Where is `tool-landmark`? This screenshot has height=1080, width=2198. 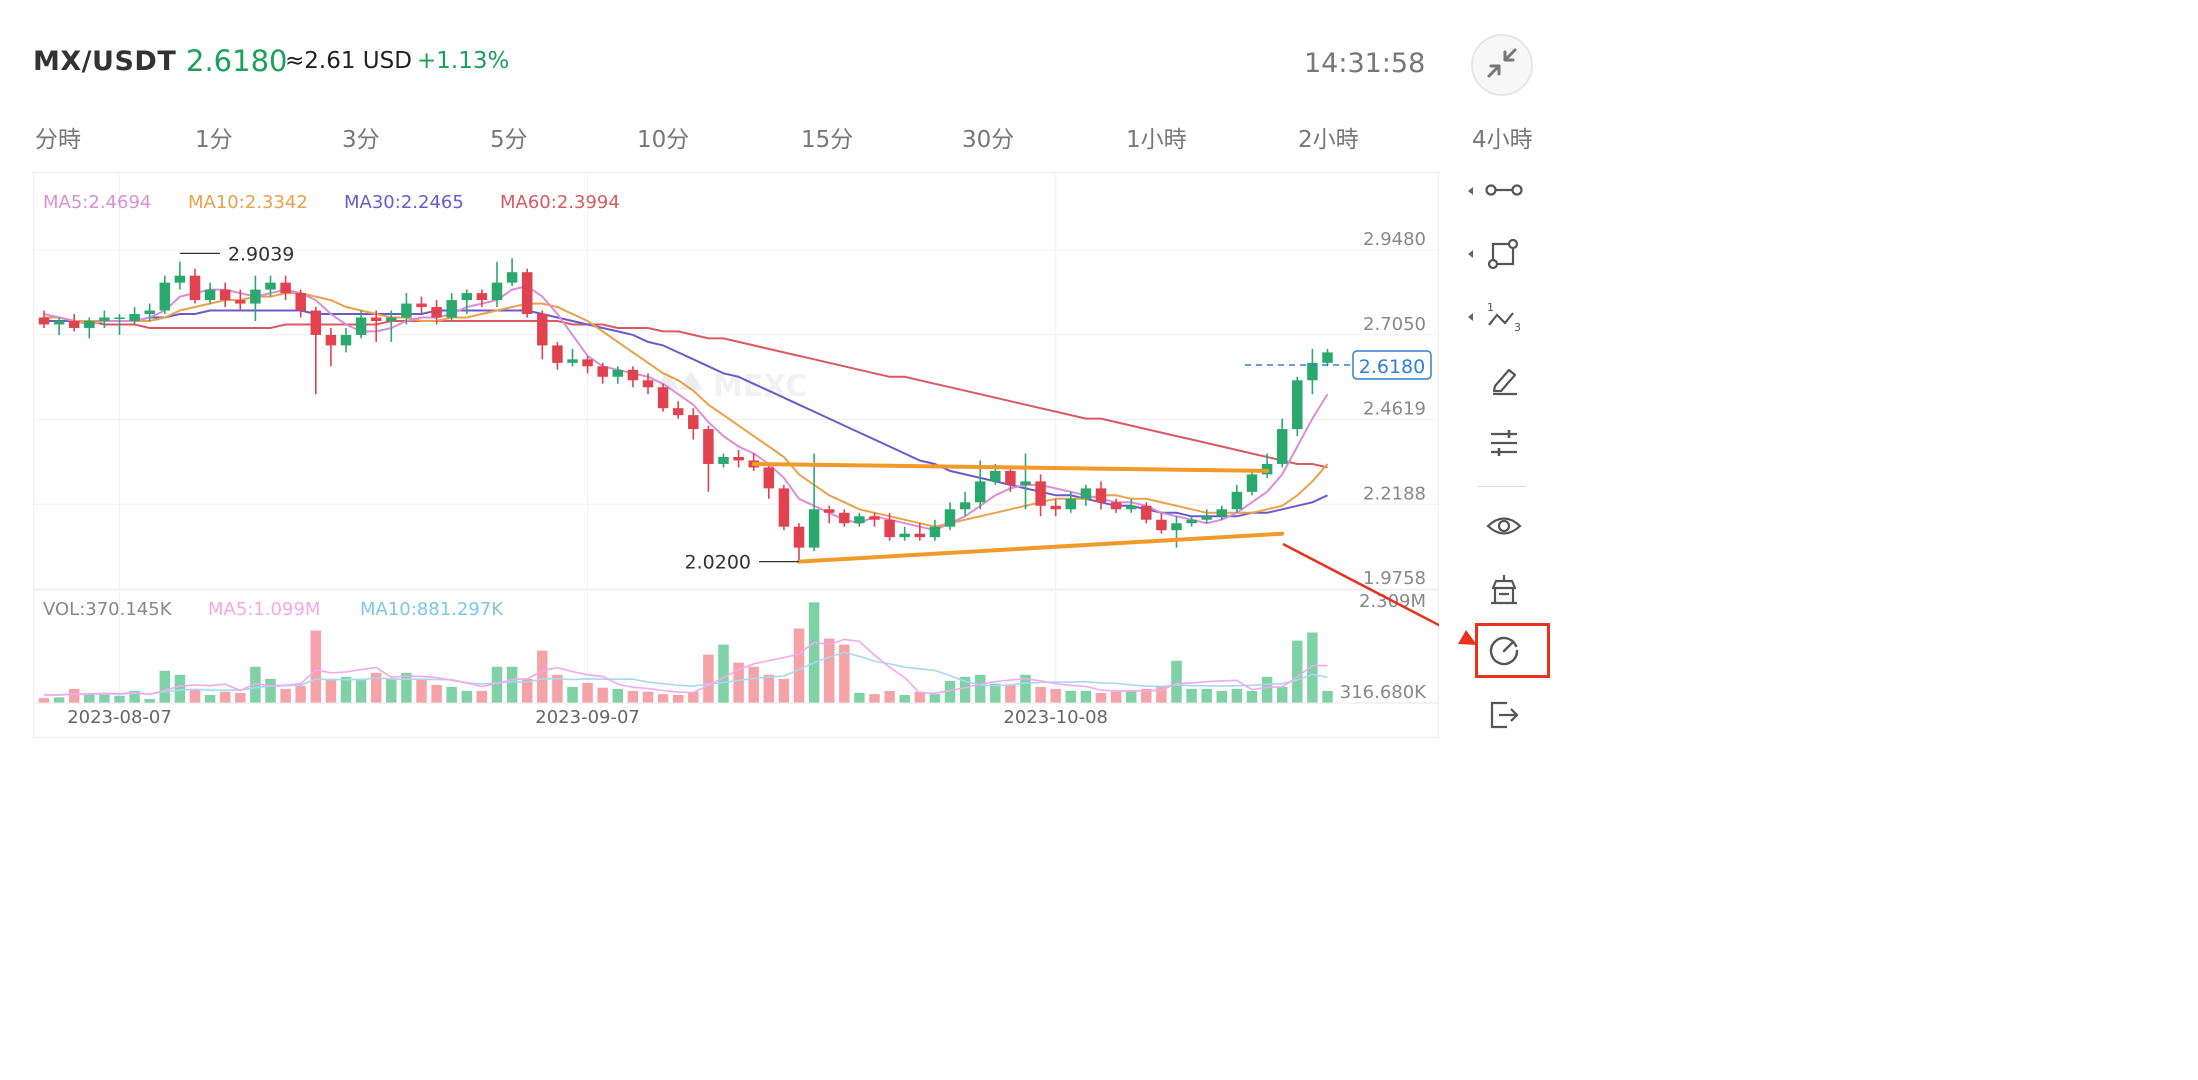 tool-landmark is located at coordinates (1504, 591).